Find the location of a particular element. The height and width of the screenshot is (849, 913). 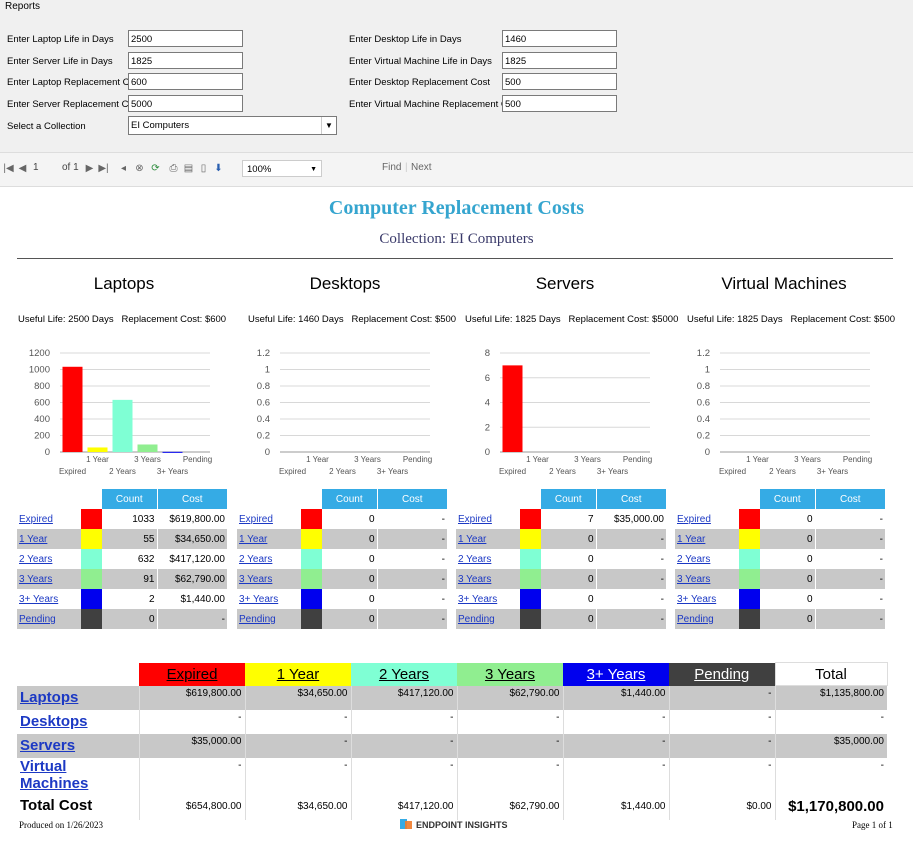

summary-cell: $1,440.00 is located at coordinates (615, 697).